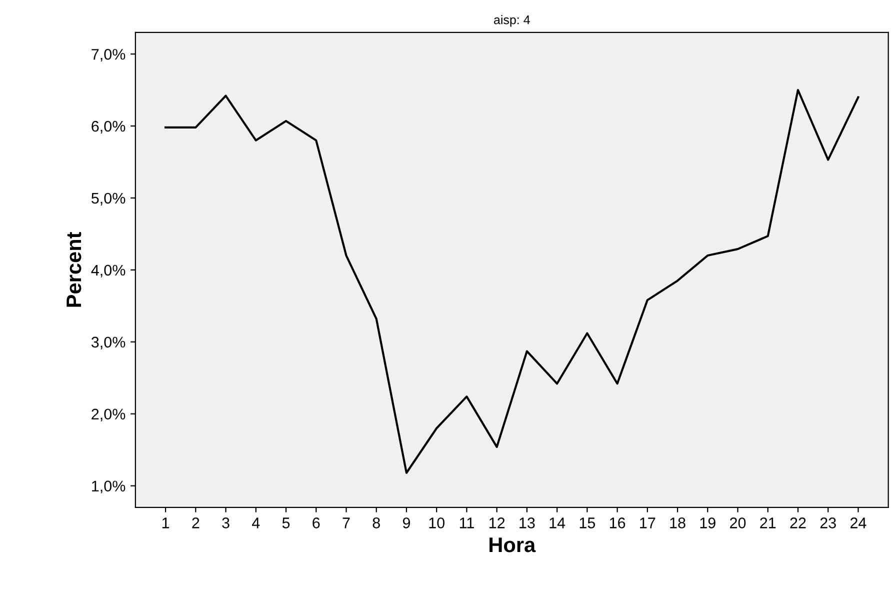 The image size is (891, 590). What do you see at coordinates (768, 523) in the screenshot?
I see `x-tick-label: 21` at bounding box center [768, 523].